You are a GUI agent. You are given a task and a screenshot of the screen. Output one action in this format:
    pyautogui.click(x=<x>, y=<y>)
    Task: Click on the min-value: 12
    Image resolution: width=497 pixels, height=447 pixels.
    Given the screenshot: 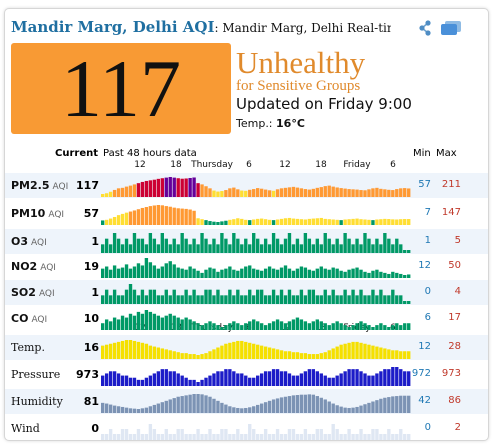 What is the action you would take?
    pyautogui.click(x=424, y=346)
    